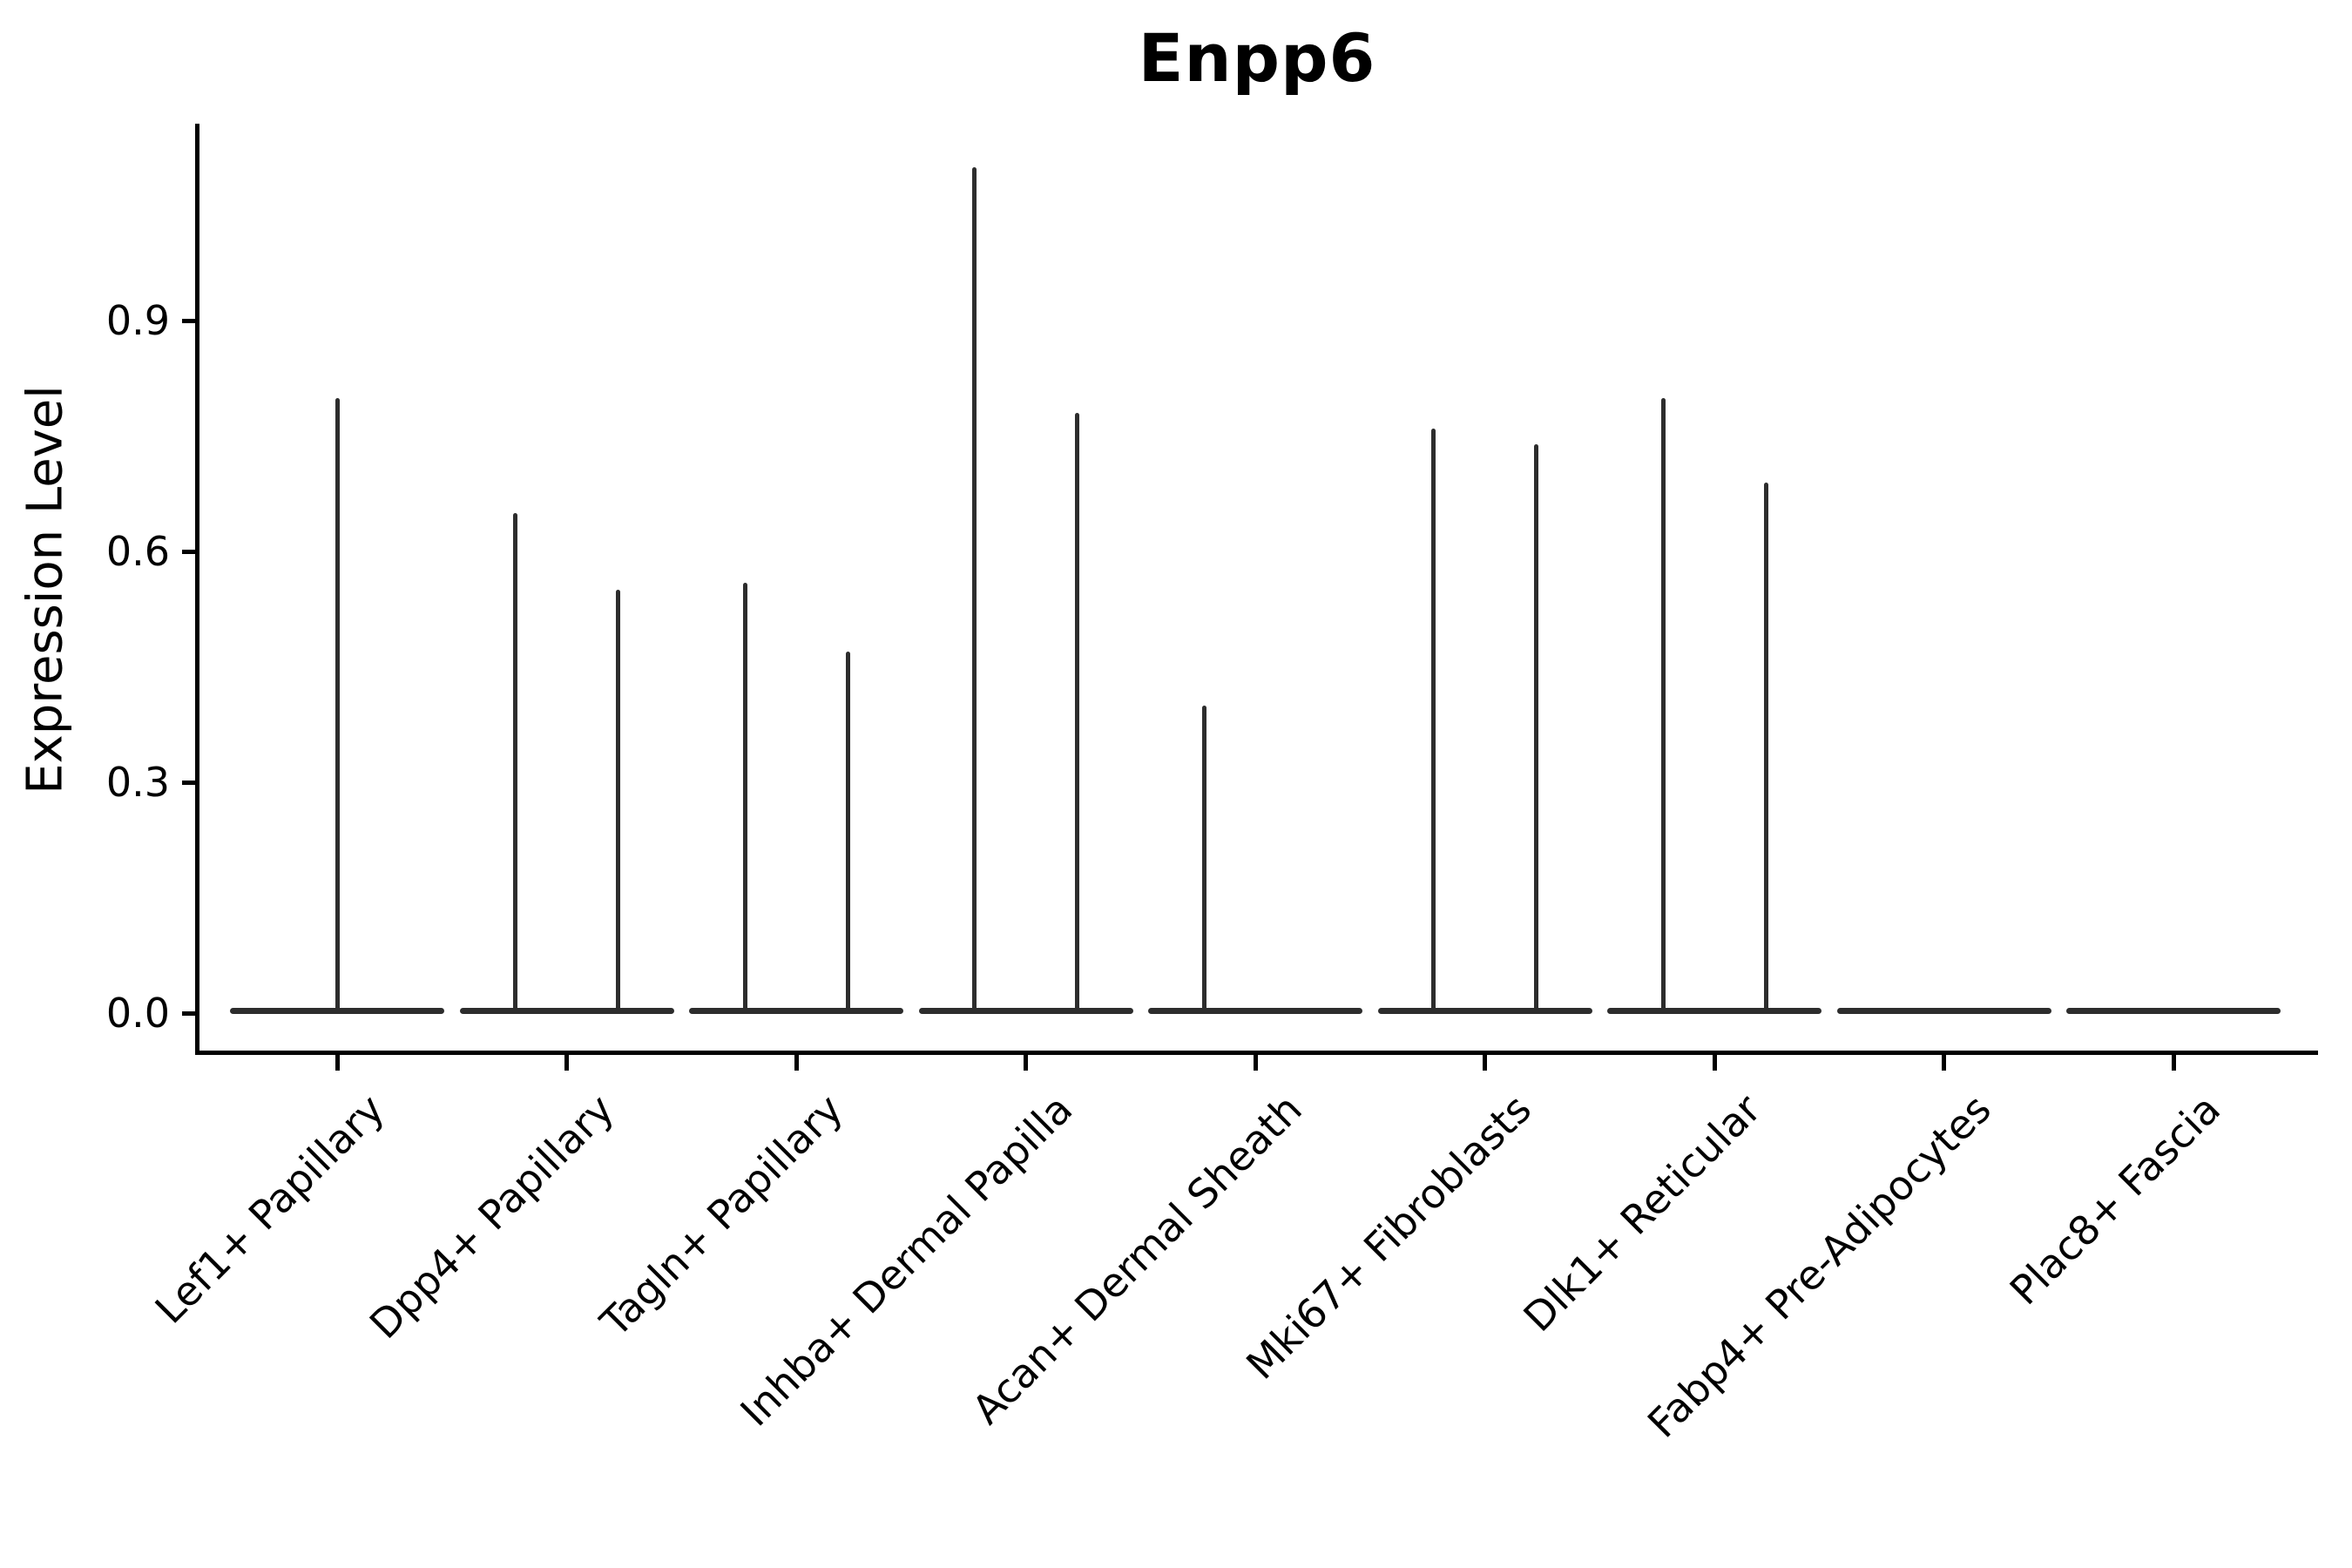 This screenshot has width=2352, height=1568. What do you see at coordinates (45, 589) in the screenshot?
I see `y-axis-label: Expression Level` at bounding box center [45, 589].